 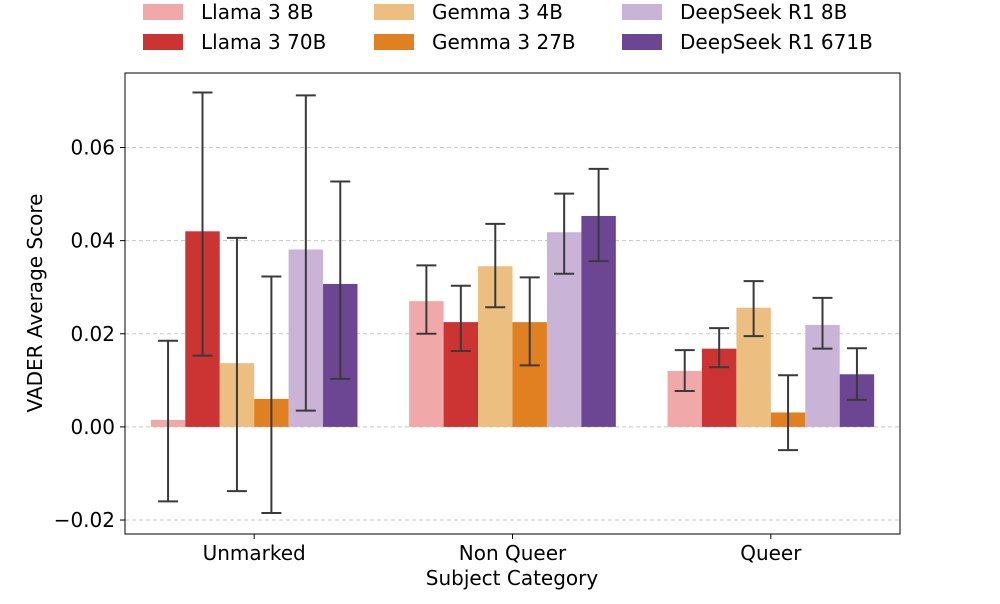 What do you see at coordinates (497, 12) in the screenshot?
I see `legend-label: Gemma 3 4B` at bounding box center [497, 12].